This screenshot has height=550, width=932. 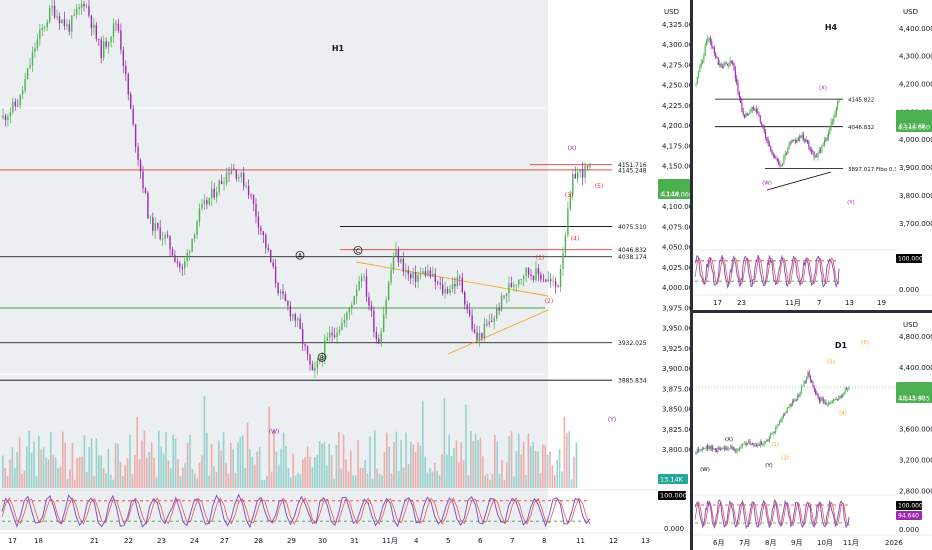 What do you see at coordinates (861, 128) in the screenshot?
I see `level-label: 4046.832` at bounding box center [861, 128].